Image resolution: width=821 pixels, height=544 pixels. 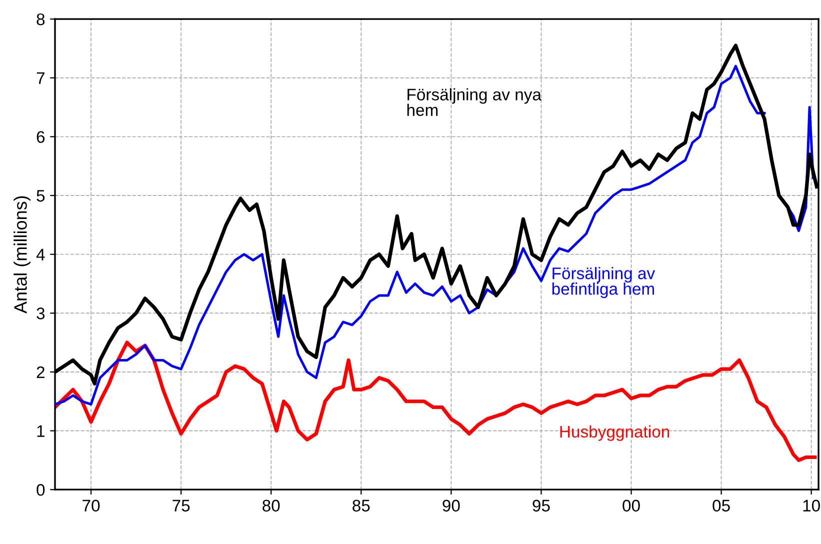 What do you see at coordinates (811, 506) in the screenshot?
I see `x-tick-label: 10` at bounding box center [811, 506].